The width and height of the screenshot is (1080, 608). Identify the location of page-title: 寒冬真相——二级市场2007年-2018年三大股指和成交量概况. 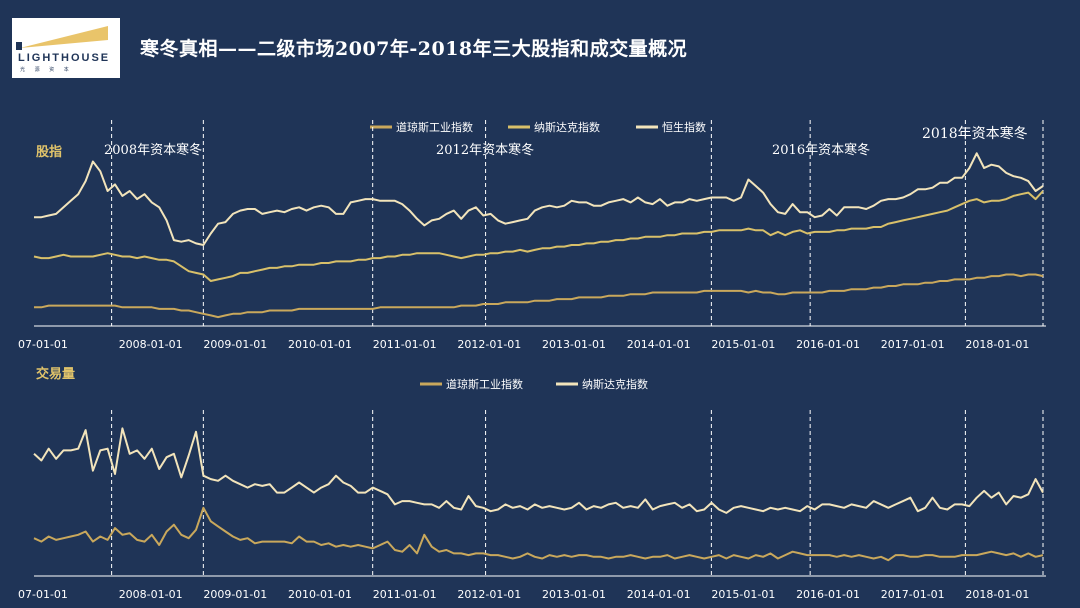
(414, 49).